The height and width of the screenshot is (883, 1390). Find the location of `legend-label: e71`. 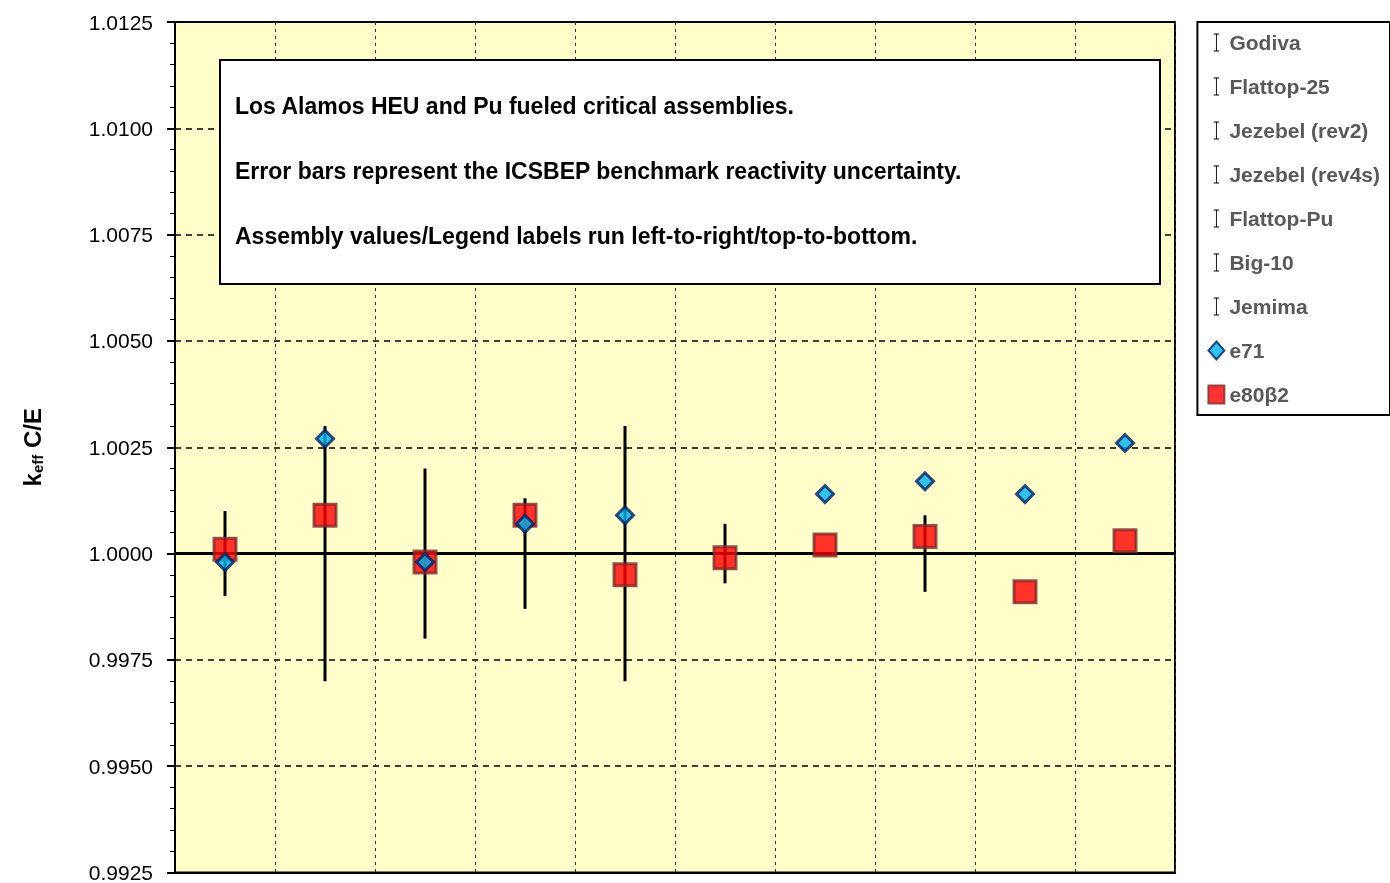

legend-label: e71 is located at coordinates (1247, 350).